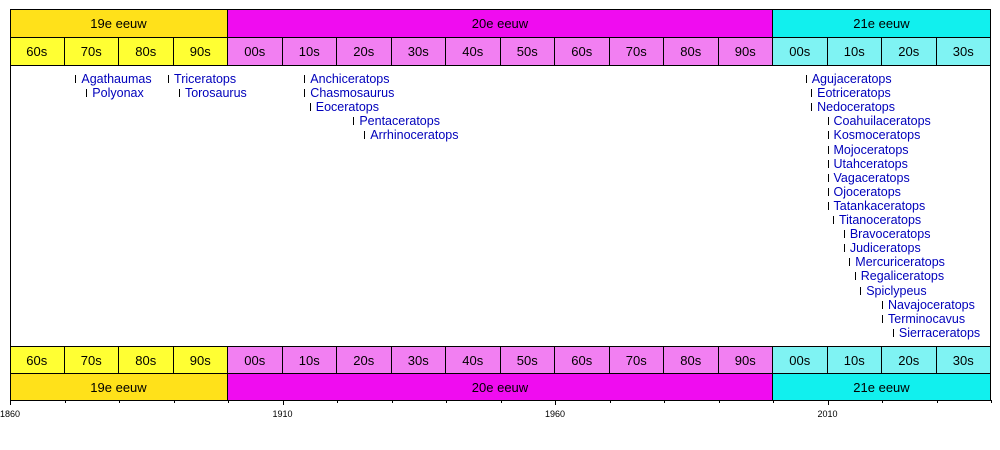 The width and height of the screenshot is (1000, 450). I want to click on event-label: Mercuriceratops, so click(900, 262).